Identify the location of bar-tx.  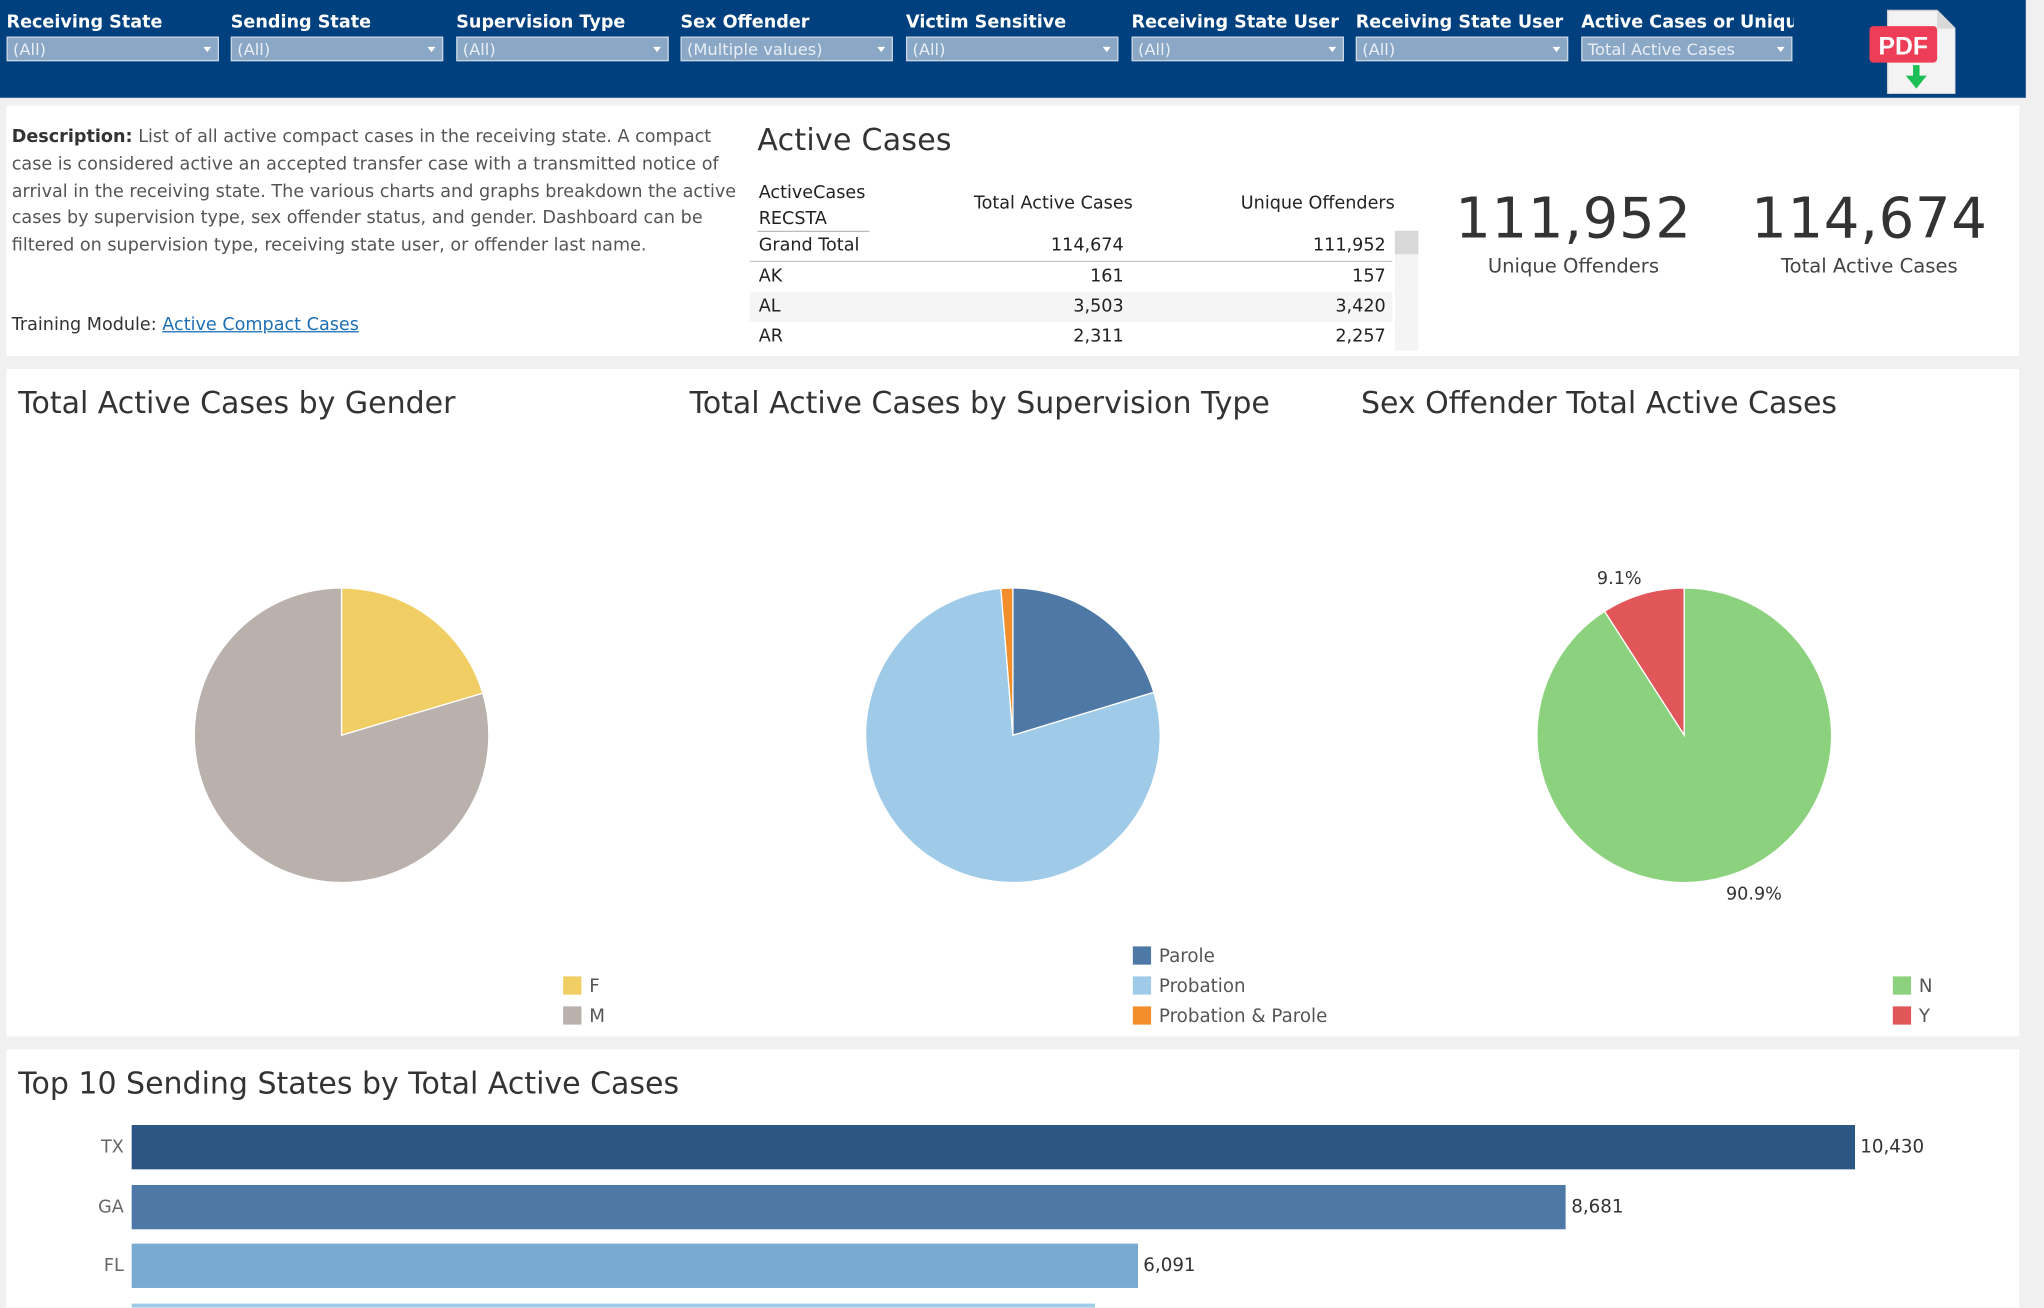
(993, 1147).